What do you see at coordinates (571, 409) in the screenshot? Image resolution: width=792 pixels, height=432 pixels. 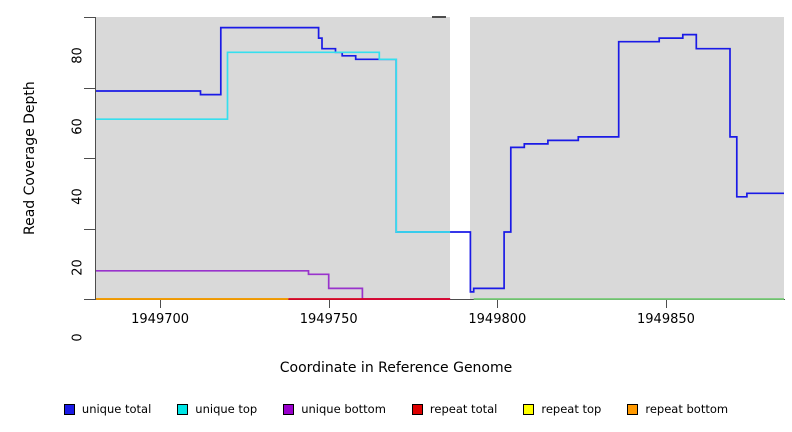 I see `legend-label: repeat top` at bounding box center [571, 409].